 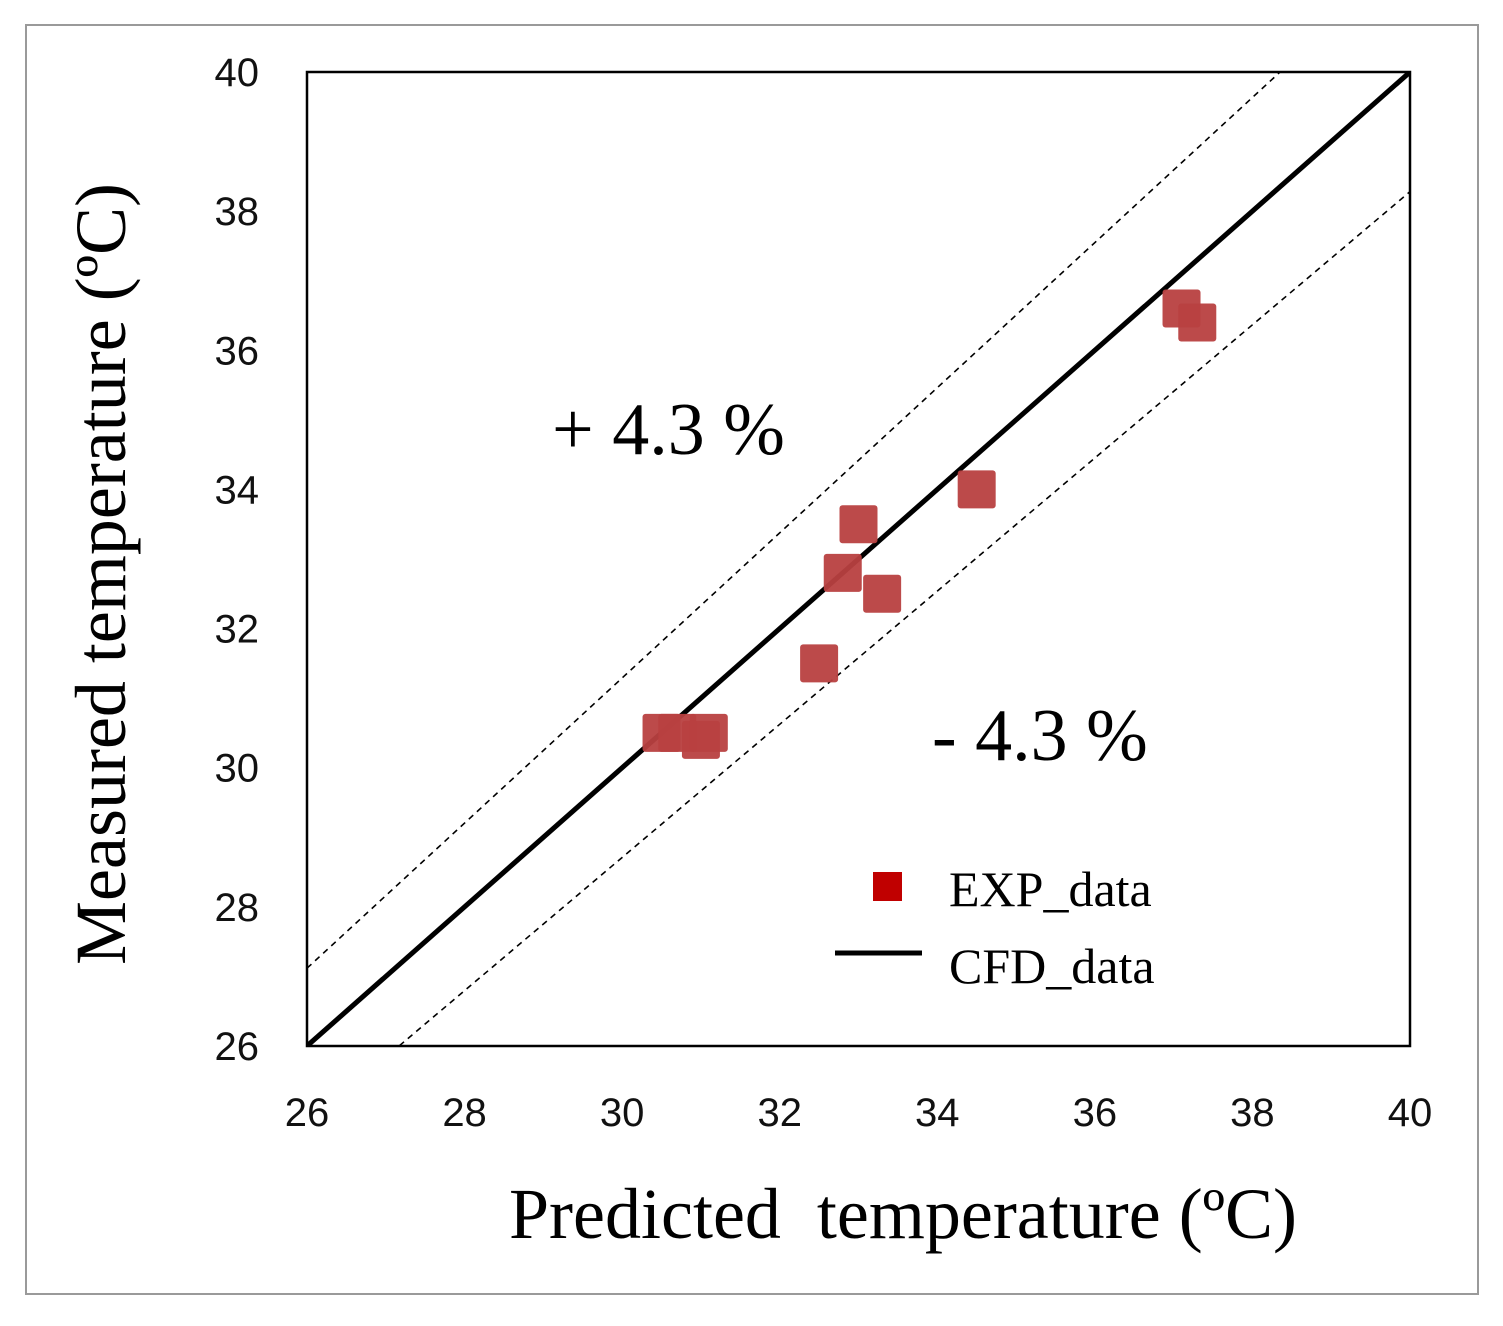 I want to click on y-tick-label: 38, so click(x=237, y=212).